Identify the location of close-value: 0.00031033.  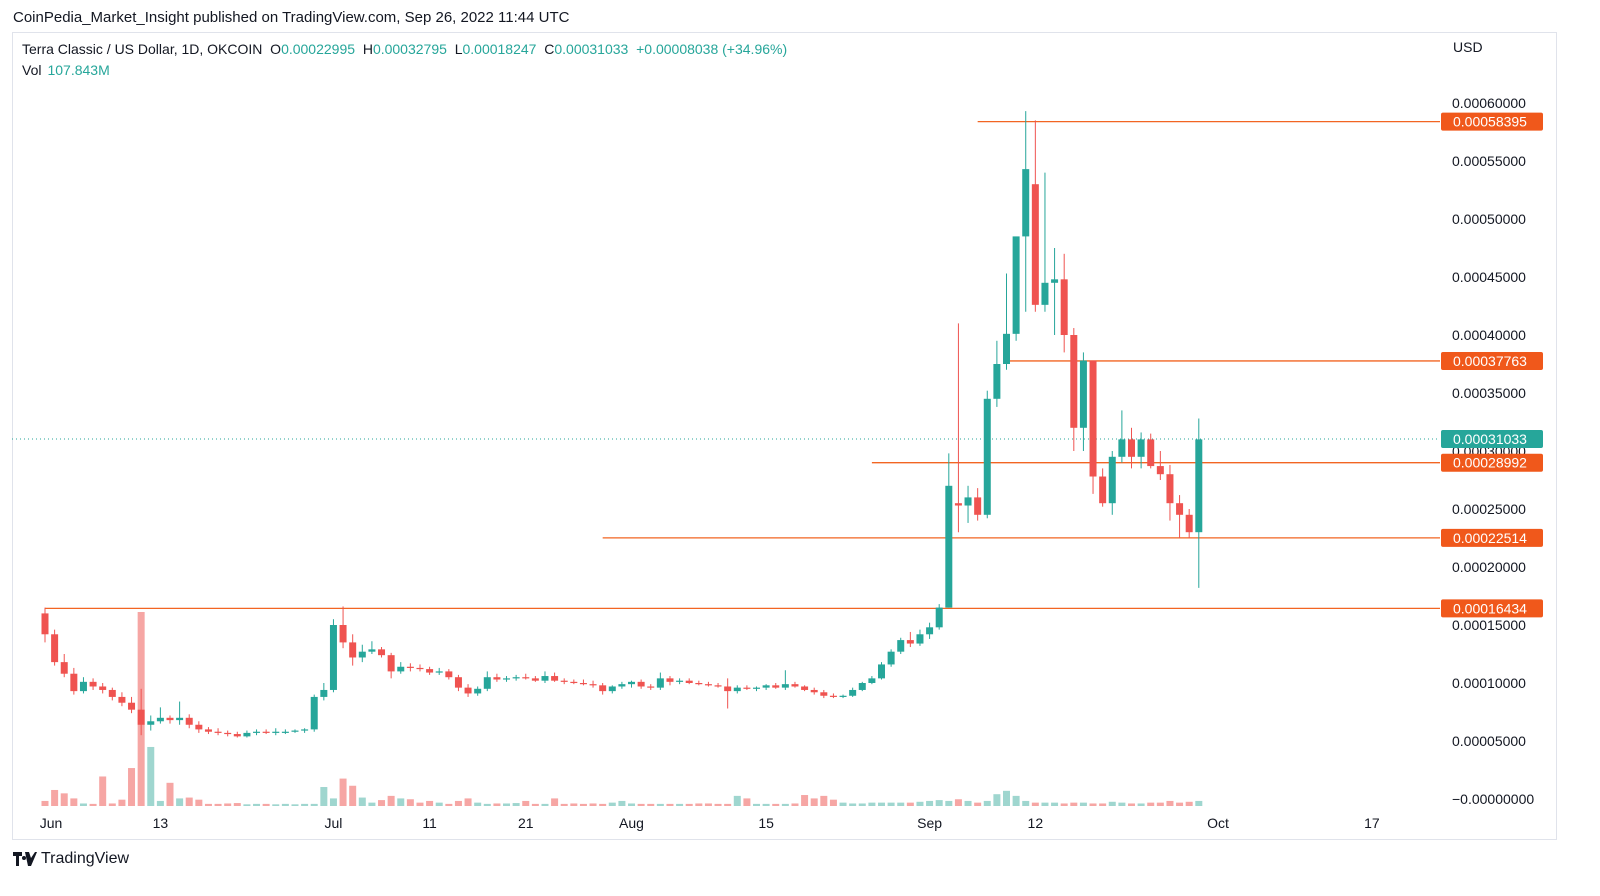
(591, 49).